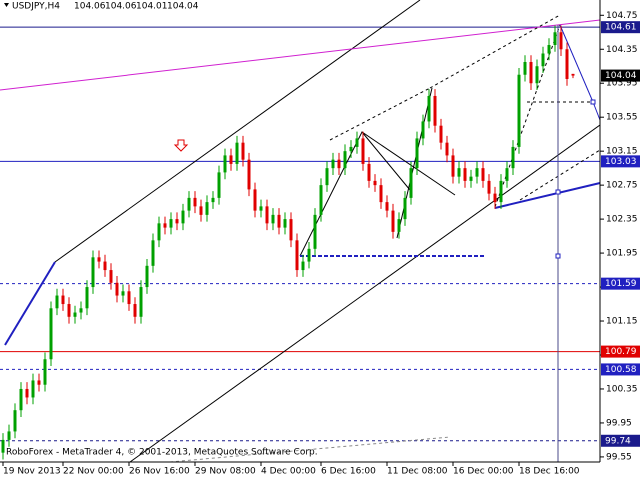 The height and width of the screenshot is (480, 640). Describe the element at coordinates (622, 322) in the screenshot. I see `y-tick-label: 101.15` at that location.